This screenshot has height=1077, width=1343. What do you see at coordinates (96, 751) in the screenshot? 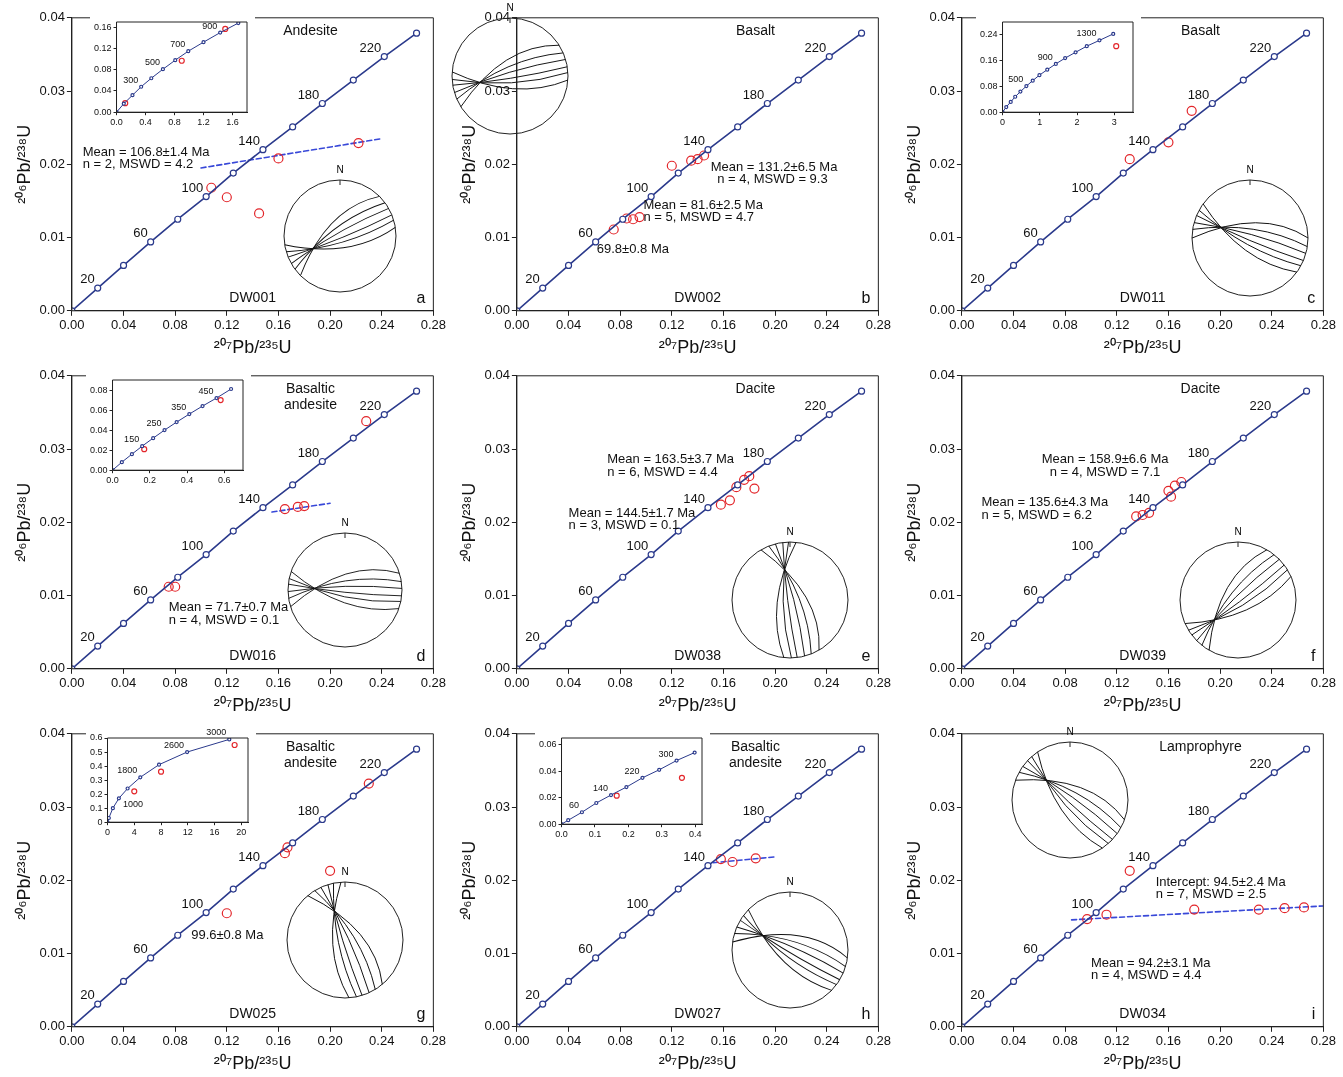
I see `y-tick-label: 0.5` at bounding box center [96, 751].